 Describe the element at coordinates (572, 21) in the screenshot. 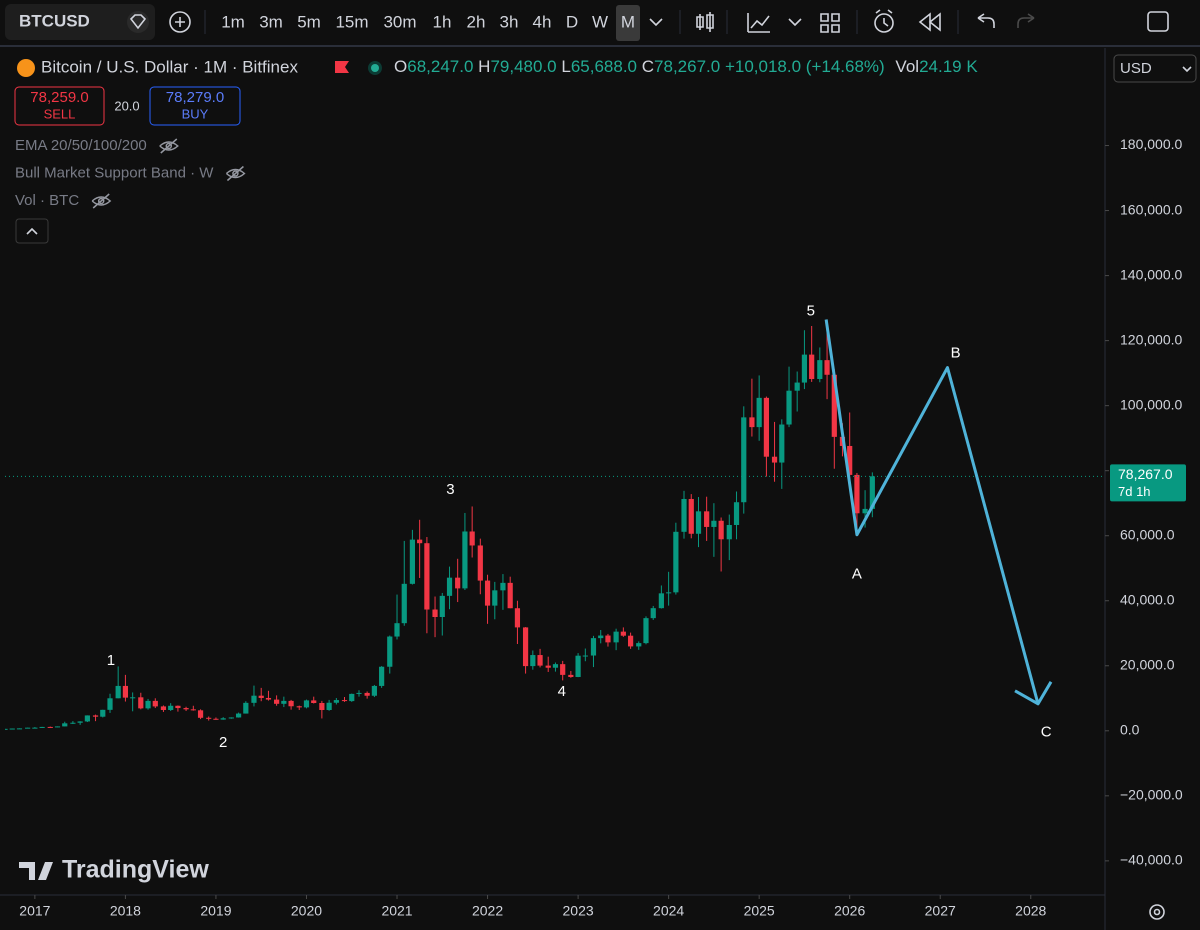

I see `interval: D` at that location.